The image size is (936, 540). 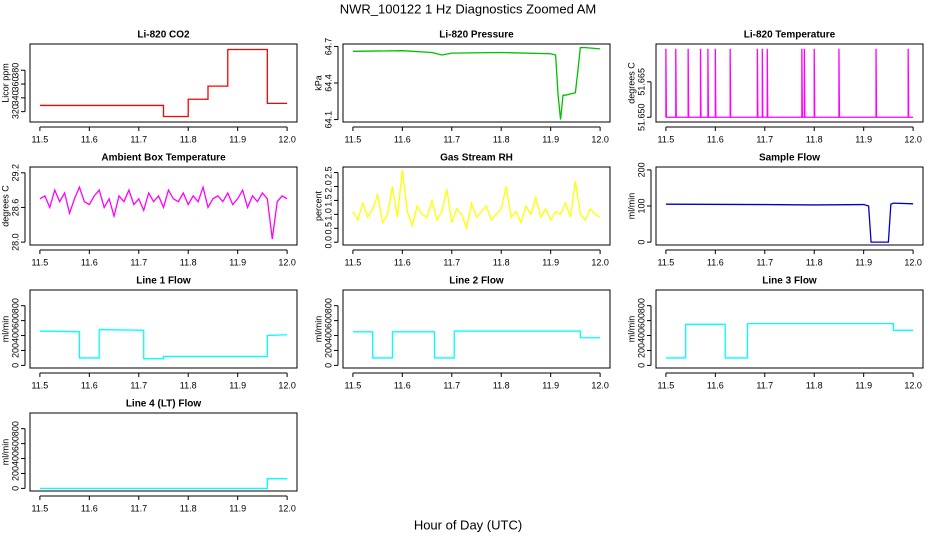 What do you see at coordinates (476, 281) in the screenshot?
I see `panel-title: Line 2 Flow` at bounding box center [476, 281].